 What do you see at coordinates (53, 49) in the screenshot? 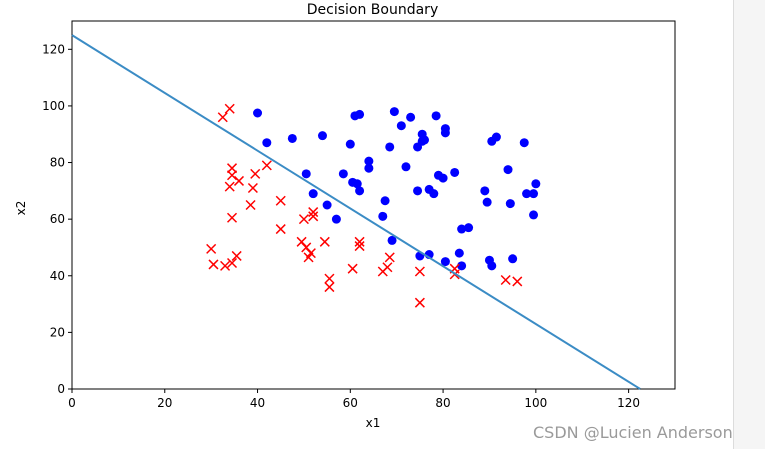
I see `y-tick-label: 120` at bounding box center [53, 49].